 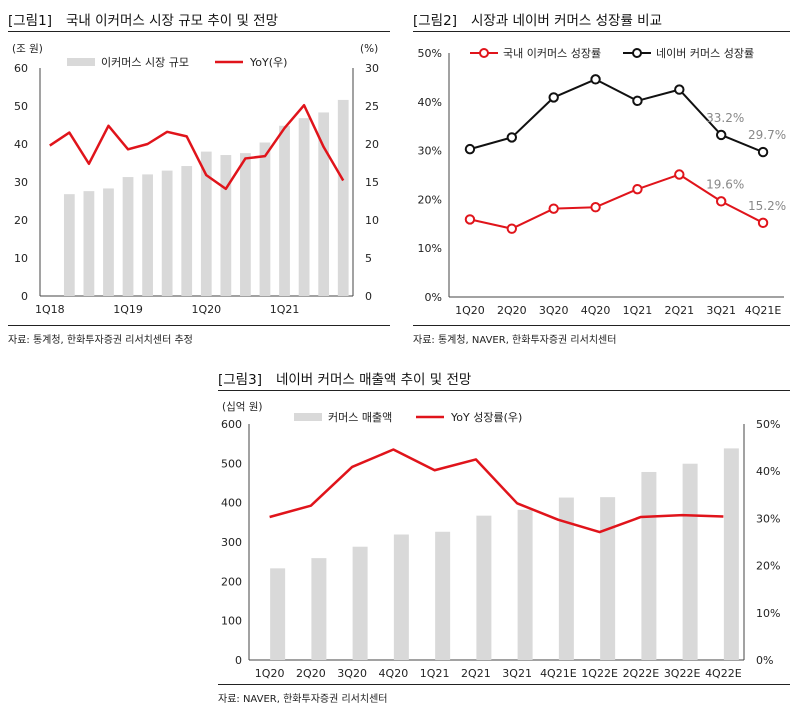 What do you see at coordinates (199, 325) in the screenshot?
I see `chart1-bottom-rule` at bounding box center [199, 325].